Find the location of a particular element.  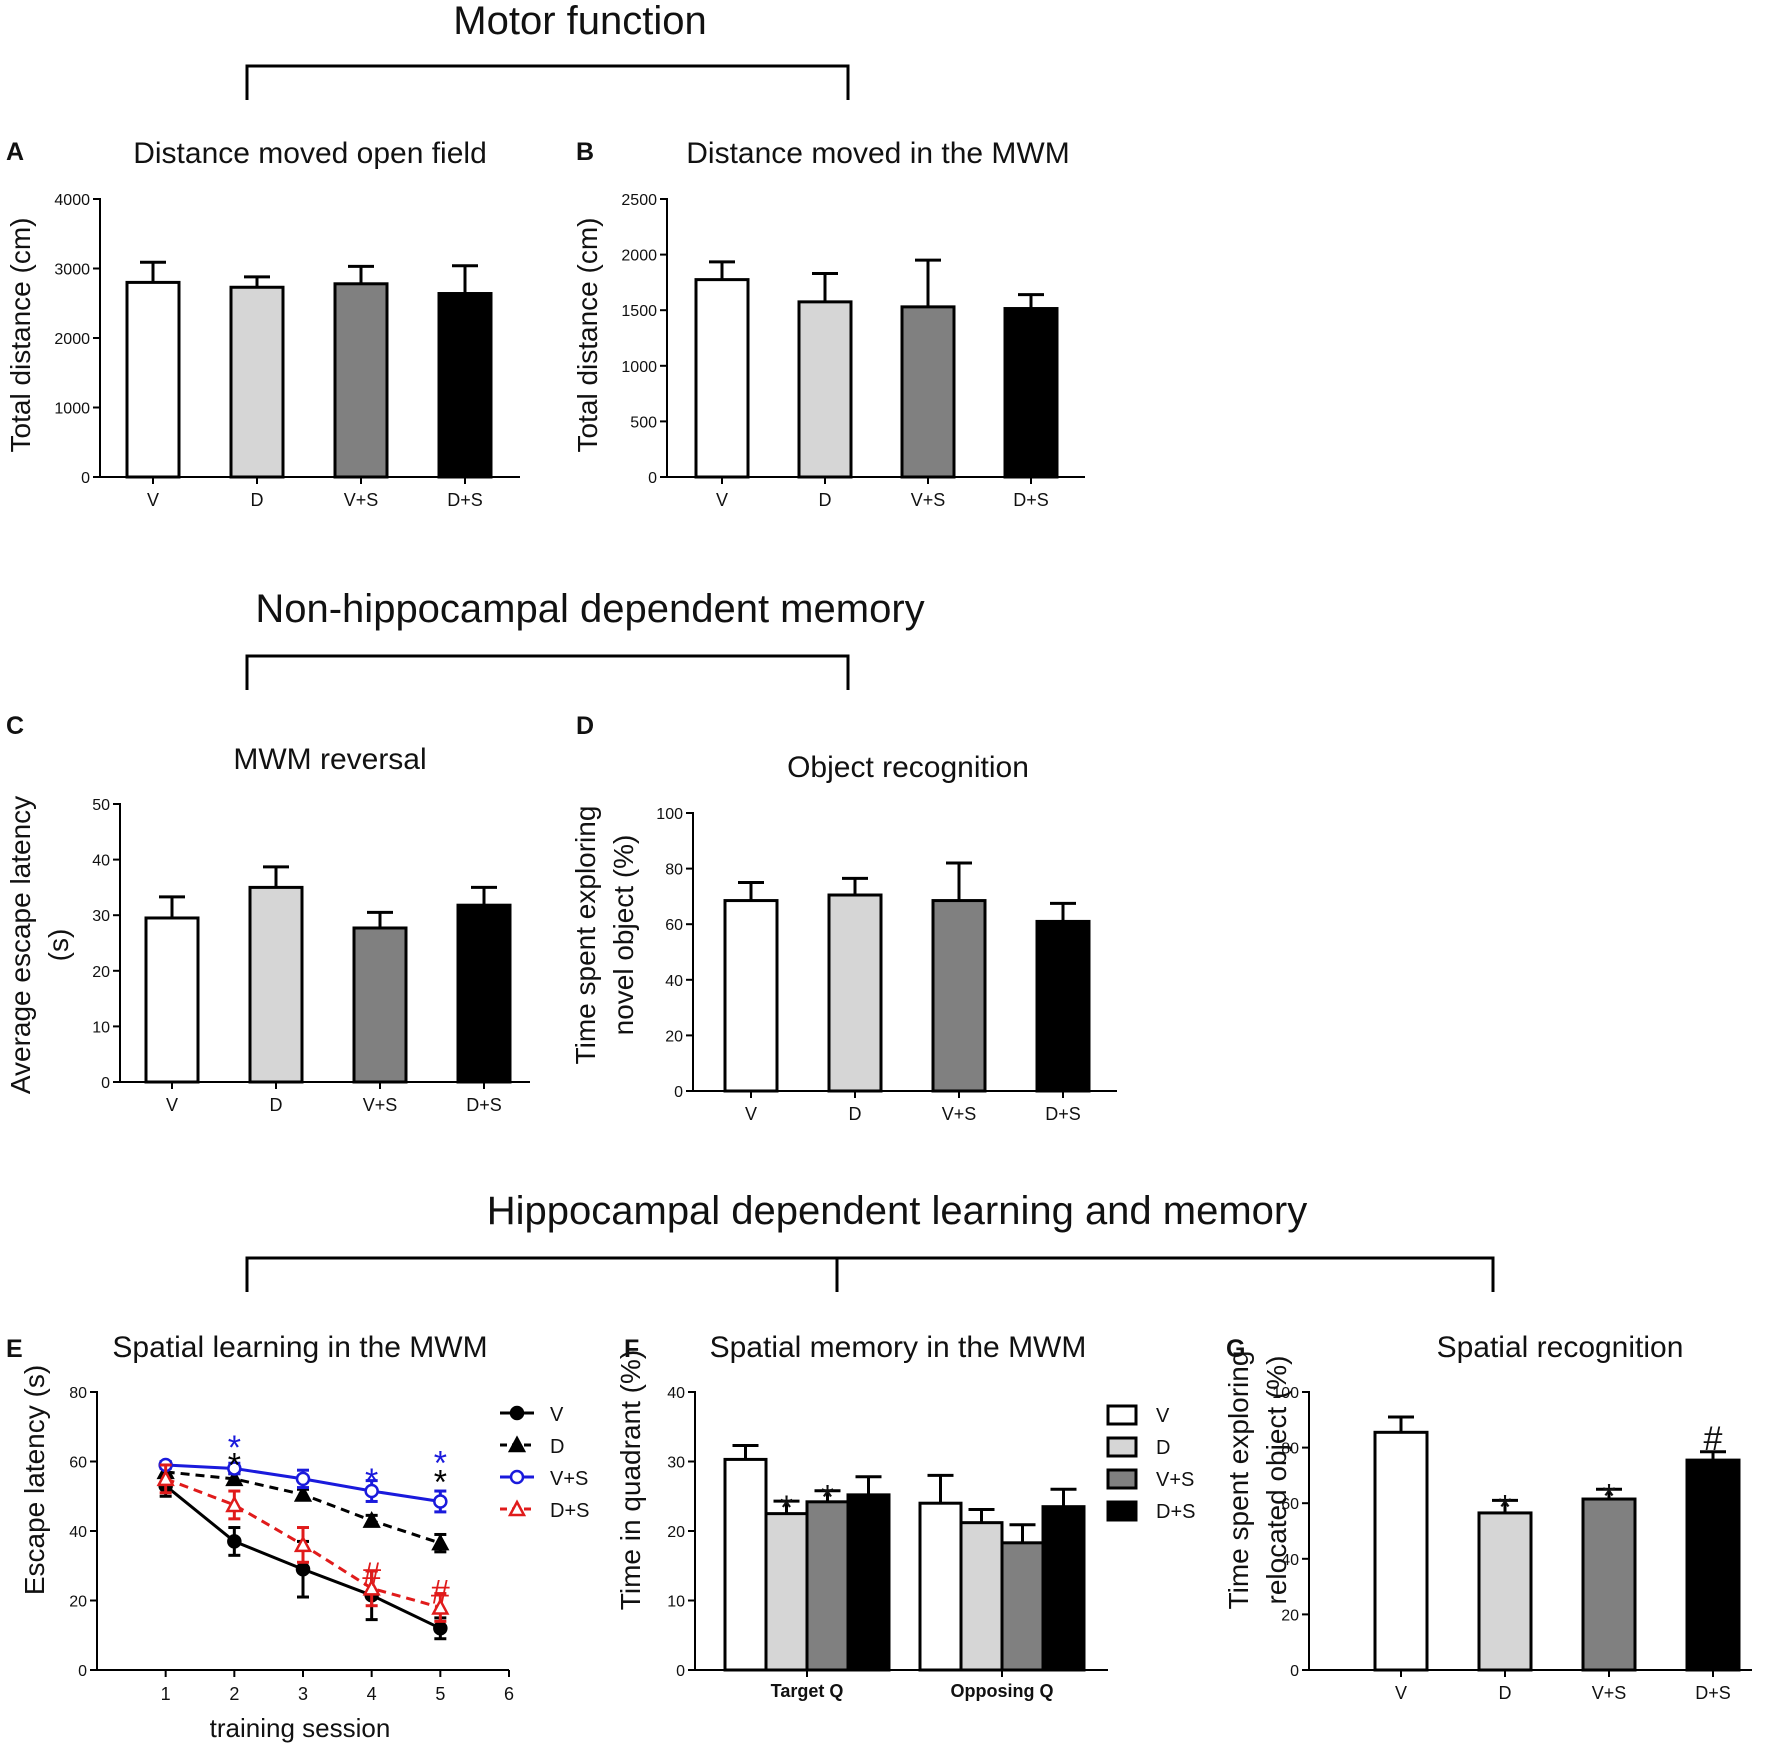

x-axis-label-e: training session is located at coordinates (300, 1728).